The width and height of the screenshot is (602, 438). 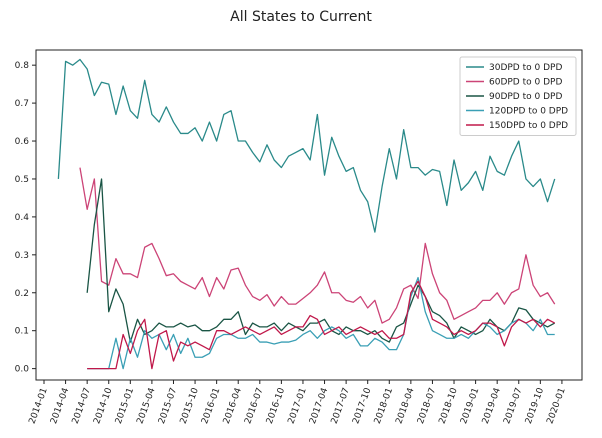 What do you see at coordinates (22, 142) in the screenshot?
I see `y-tick-label: 0.6` at bounding box center [22, 142].